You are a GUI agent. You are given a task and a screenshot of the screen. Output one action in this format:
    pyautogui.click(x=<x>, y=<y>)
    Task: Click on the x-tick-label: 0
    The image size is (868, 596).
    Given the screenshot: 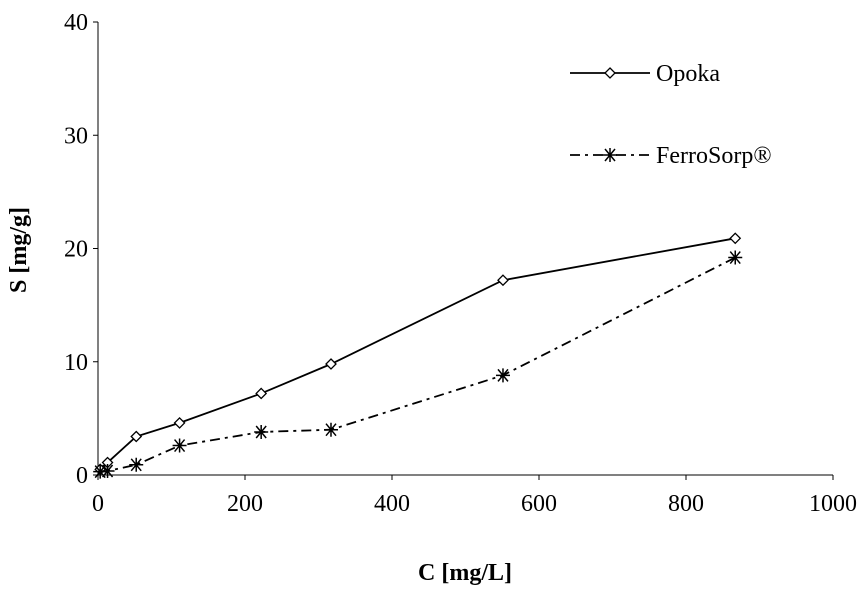 What is the action you would take?
    pyautogui.click(x=98, y=504)
    